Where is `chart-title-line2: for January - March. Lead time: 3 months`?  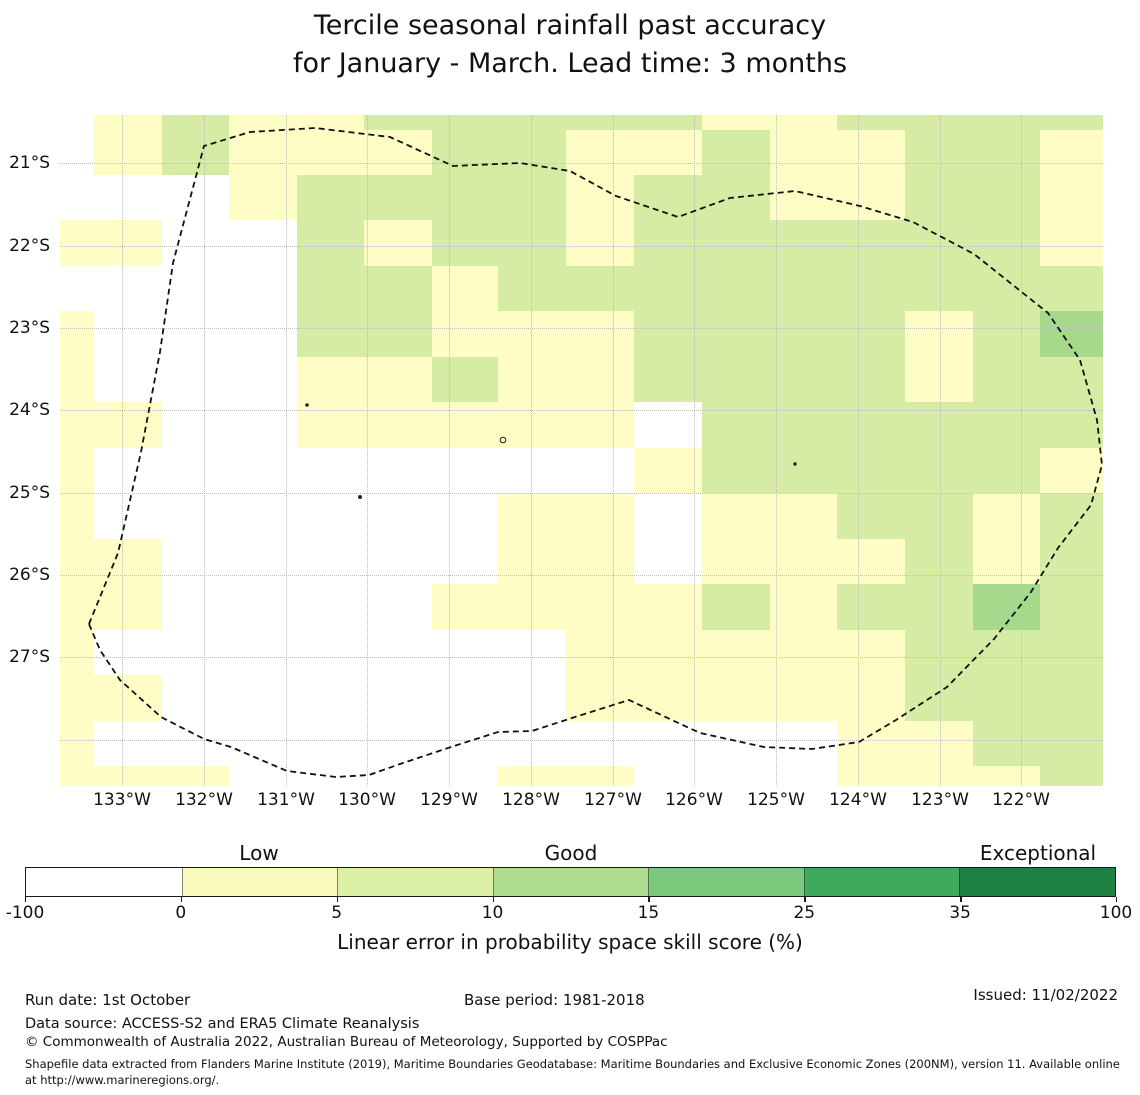 chart-title-line2: for January - March. Lead time: 3 months is located at coordinates (570, 63).